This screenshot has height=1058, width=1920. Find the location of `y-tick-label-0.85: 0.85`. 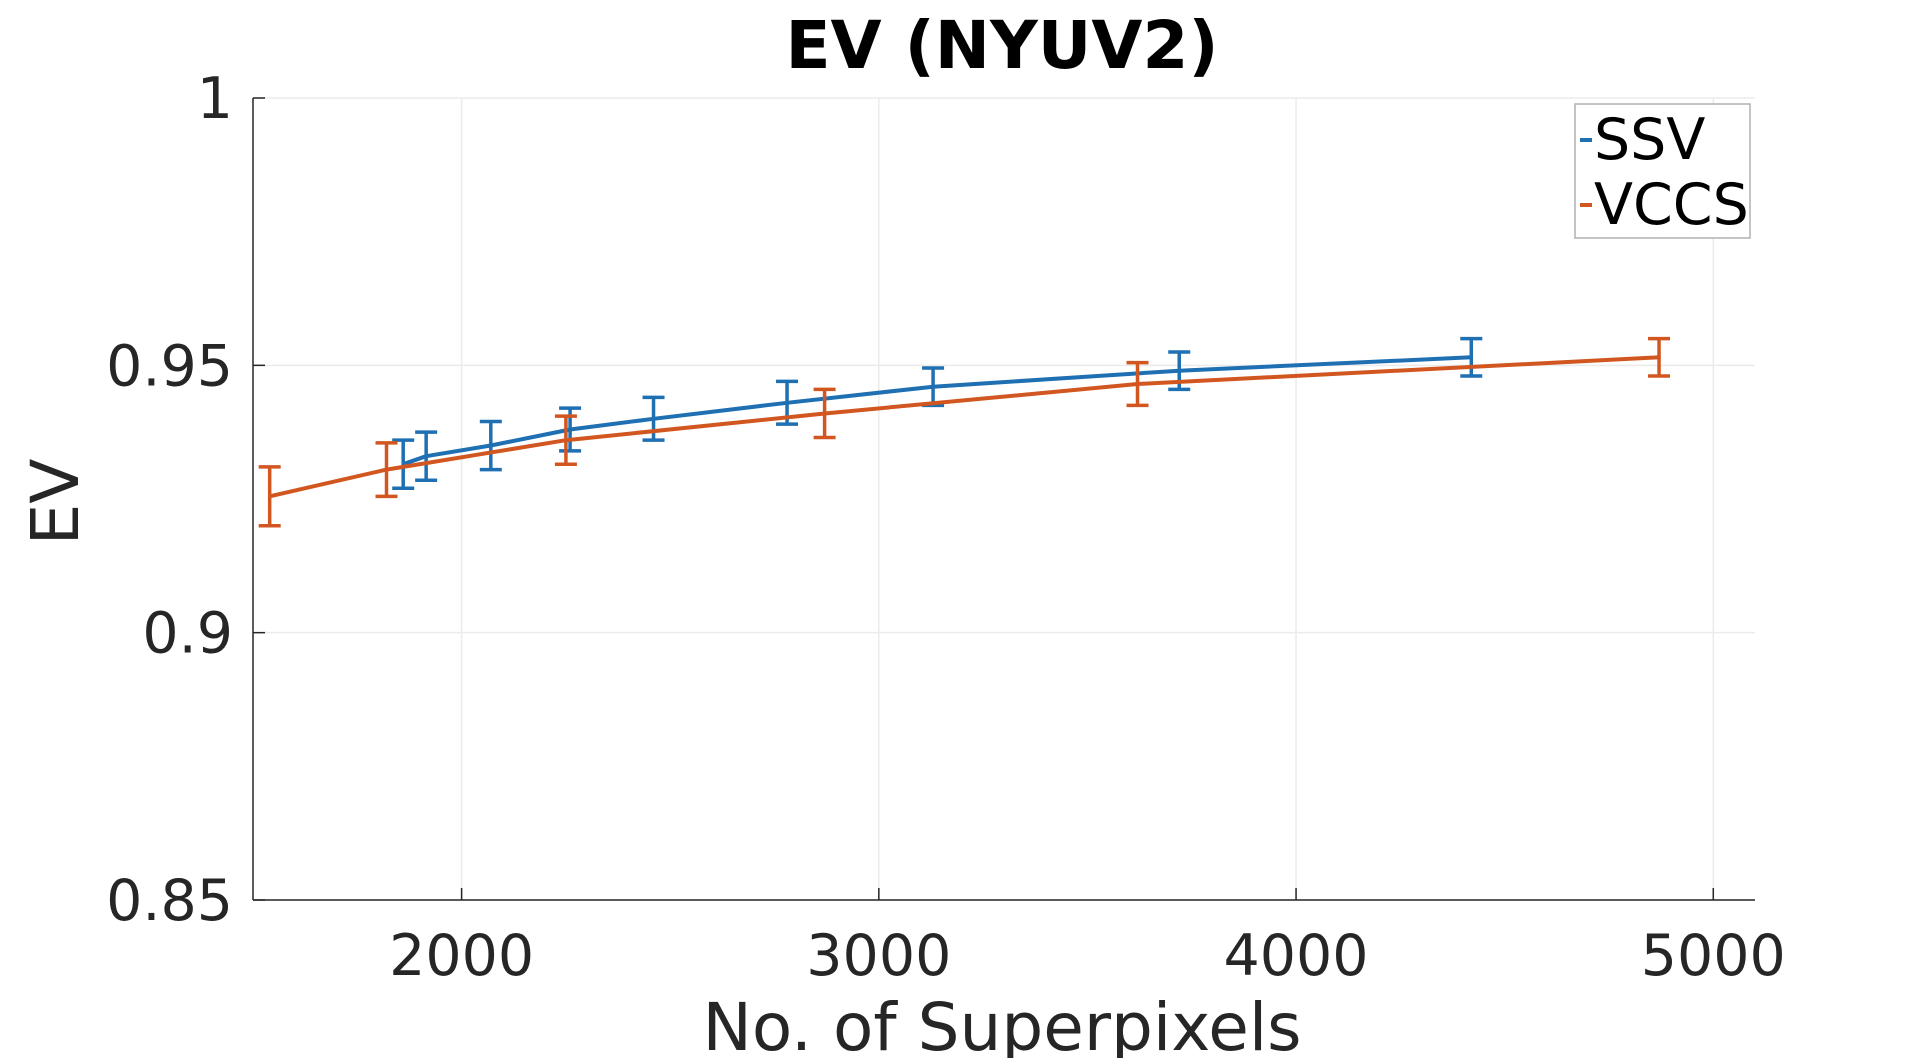

y-tick-label-0.85: 0.85 is located at coordinates (169, 901).